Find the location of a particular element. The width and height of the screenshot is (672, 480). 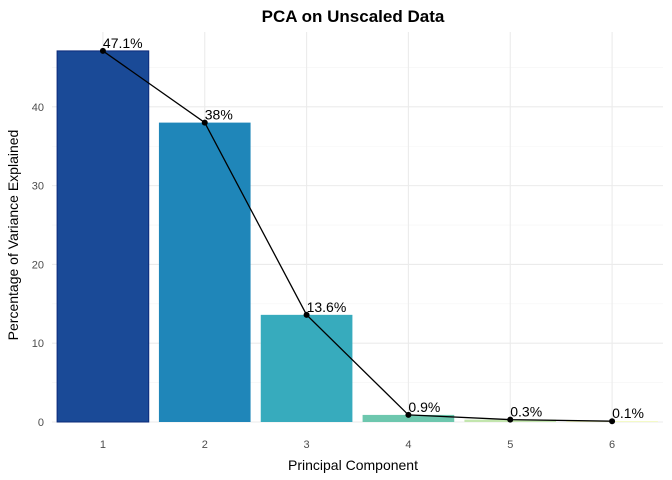

y-tick-label-30: 30 is located at coordinates (38, 187).